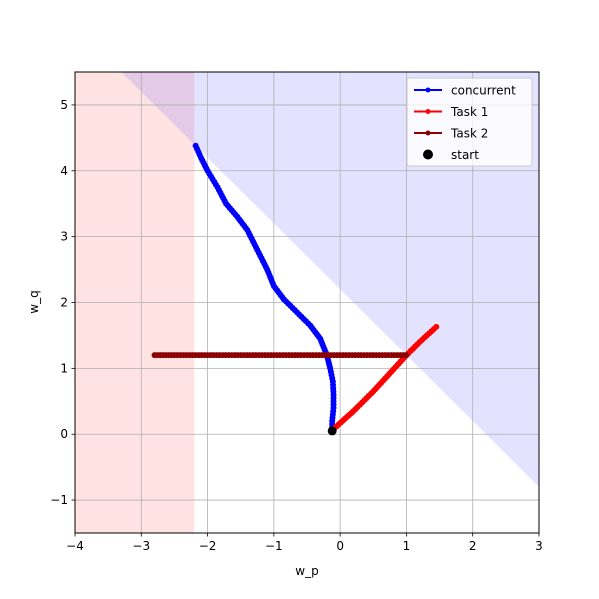 The width and height of the screenshot is (599, 599). Describe the element at coordinates (469, 134) in the screenshot. I see `legend-label: Task 2` at that location.